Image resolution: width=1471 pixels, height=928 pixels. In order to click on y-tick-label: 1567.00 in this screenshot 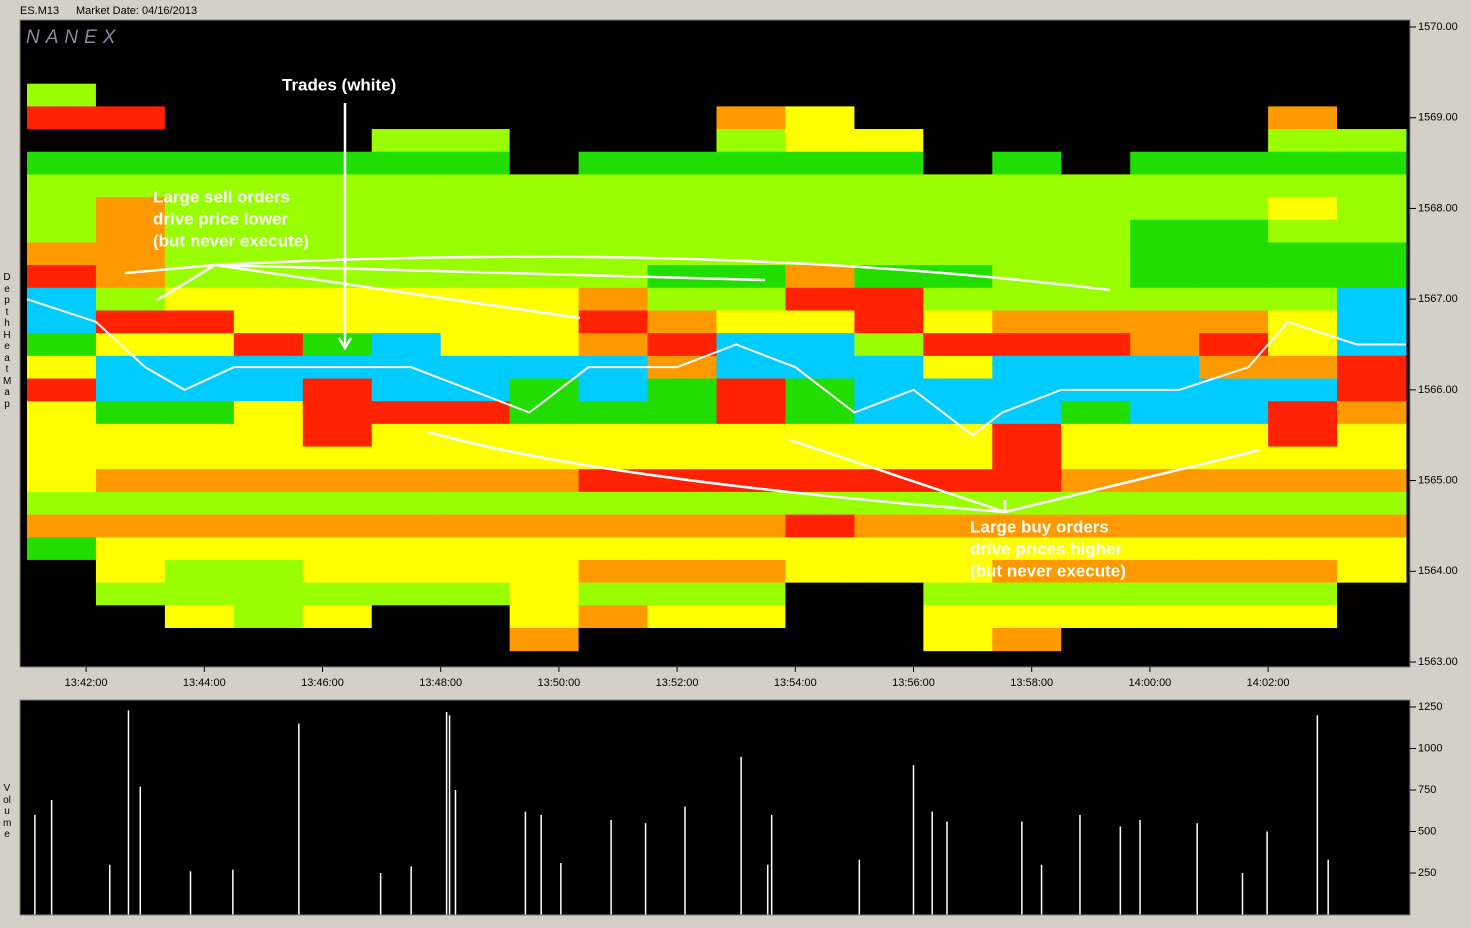, I will do `click(1438, 299)`.